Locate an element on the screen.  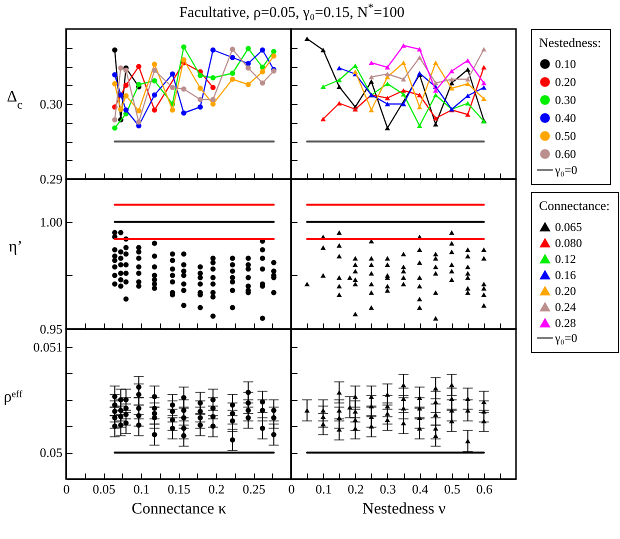
x-tick-label: 0 is located at coordinates (67, 489).